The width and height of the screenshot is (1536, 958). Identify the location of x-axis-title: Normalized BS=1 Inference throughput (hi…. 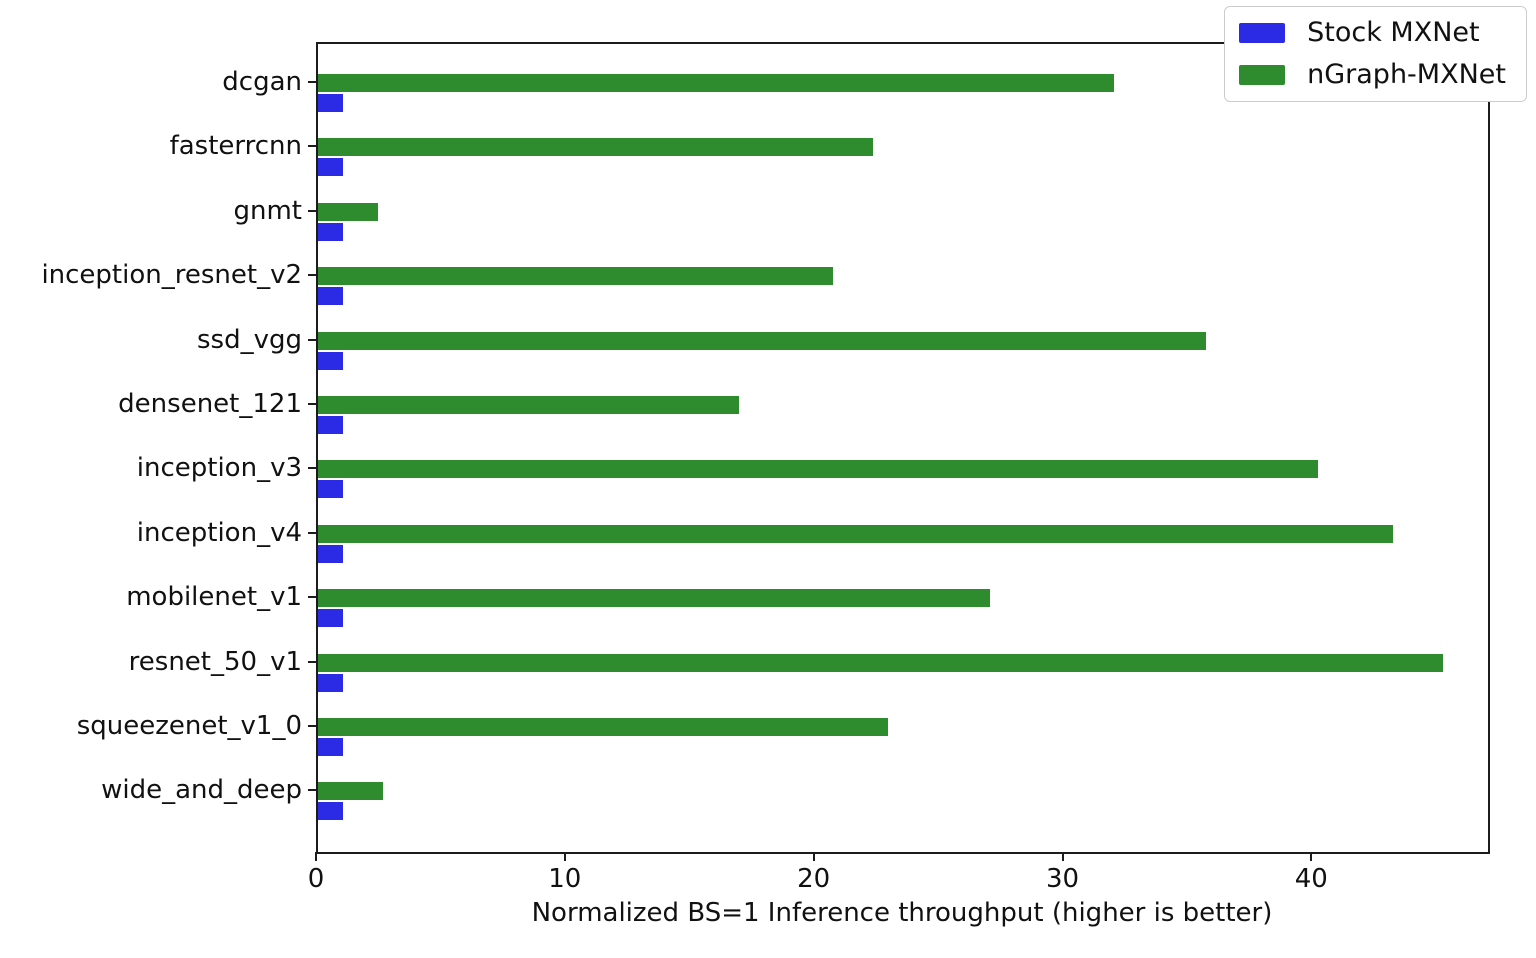
(902, 913).